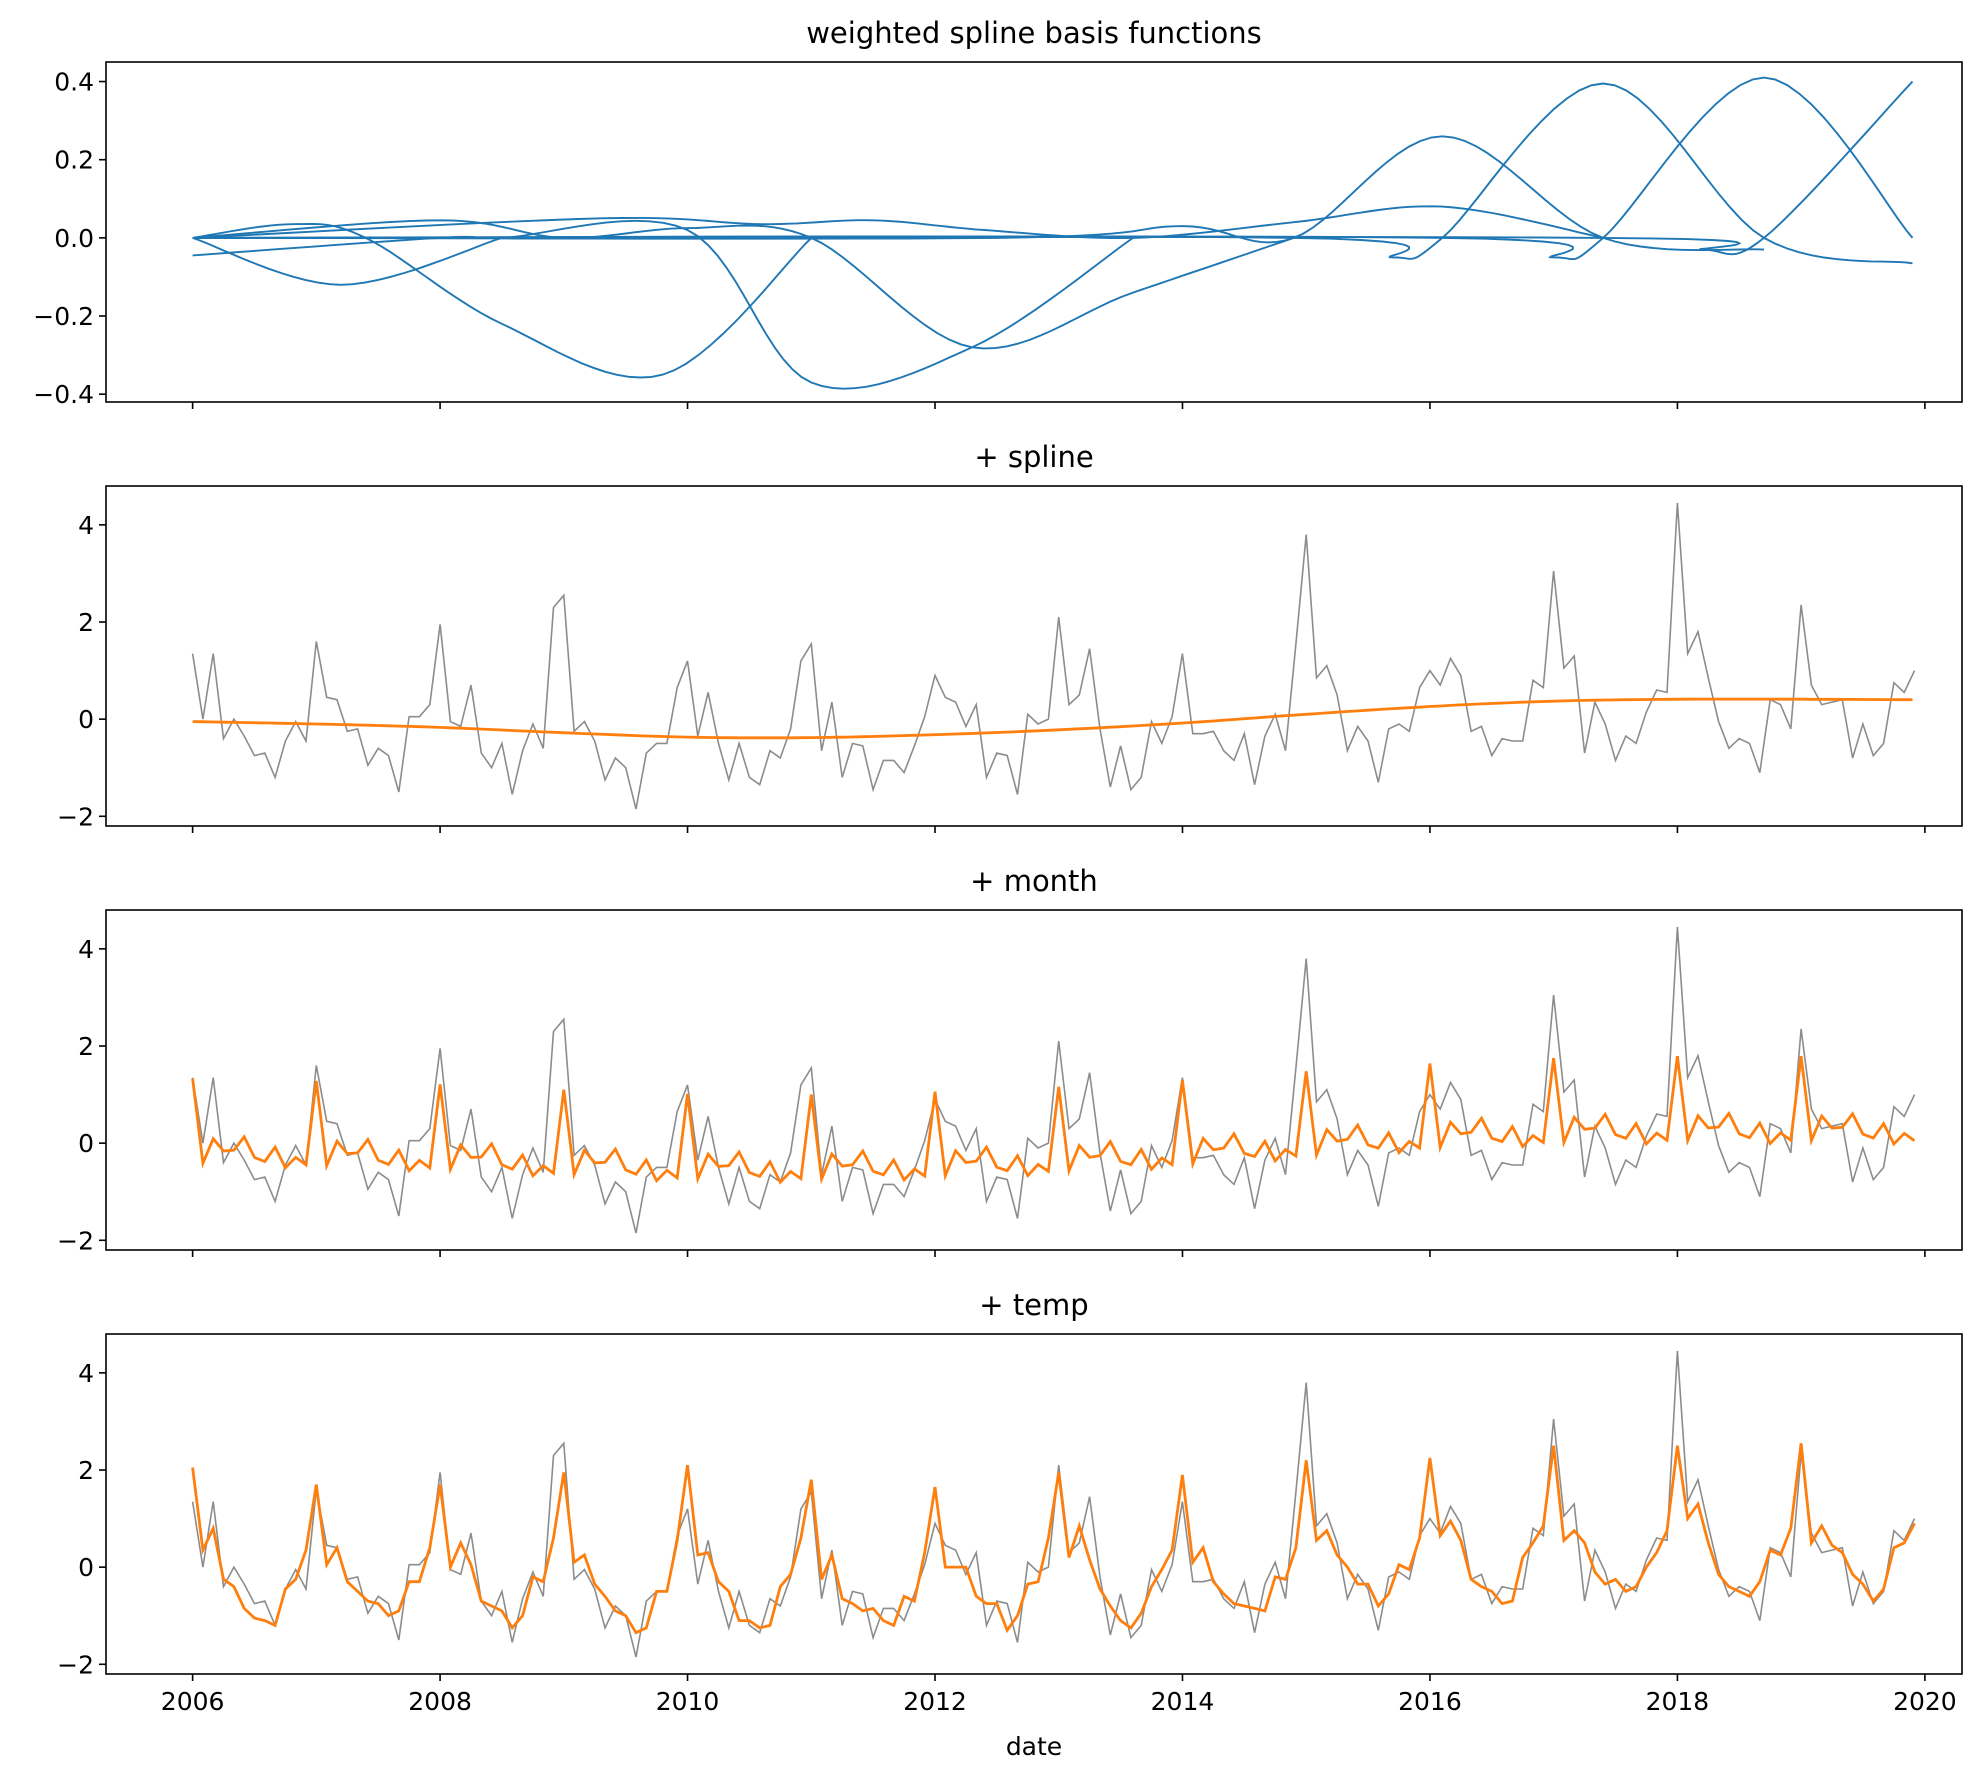 This screenshot has width=1980, height=1780. What do you see at coordinates (1034, 33) in the screenshot?
I see `panel-title: weighted spline basis functions` at bounding box center [1034, 33].